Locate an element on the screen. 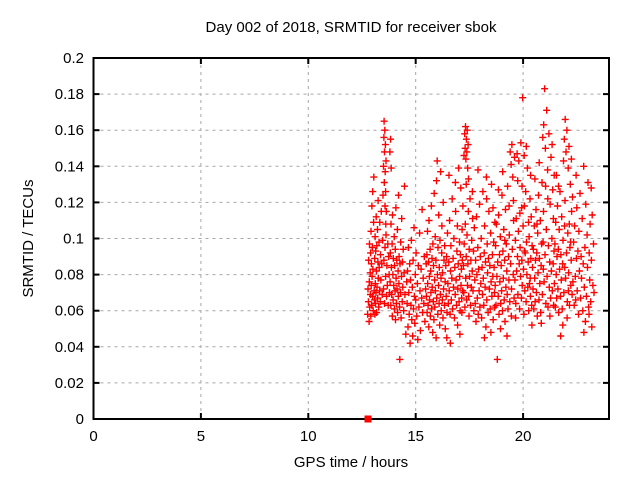 This screenshot has width=640, height=480. y-axis-label: SRMTID / TECUs is located at coordinates (28, 238).